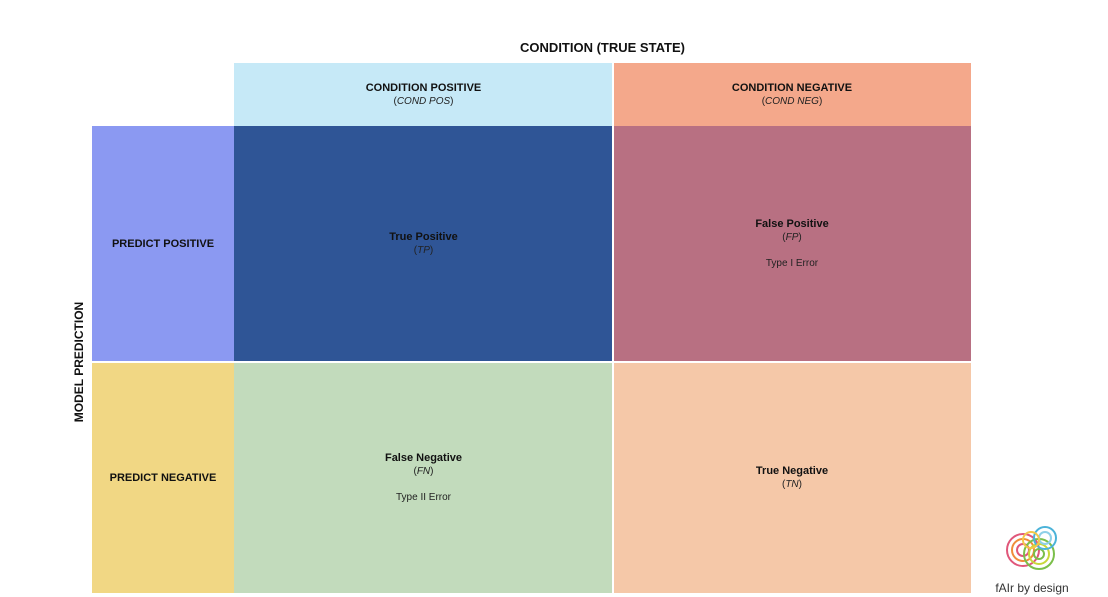 The height and width of the screenshot is (597, 1108). What do you see at coordinates (423, 237) in the screenshot?
I see `true-positive-title: True Positive` at bounding box center [423, 237].